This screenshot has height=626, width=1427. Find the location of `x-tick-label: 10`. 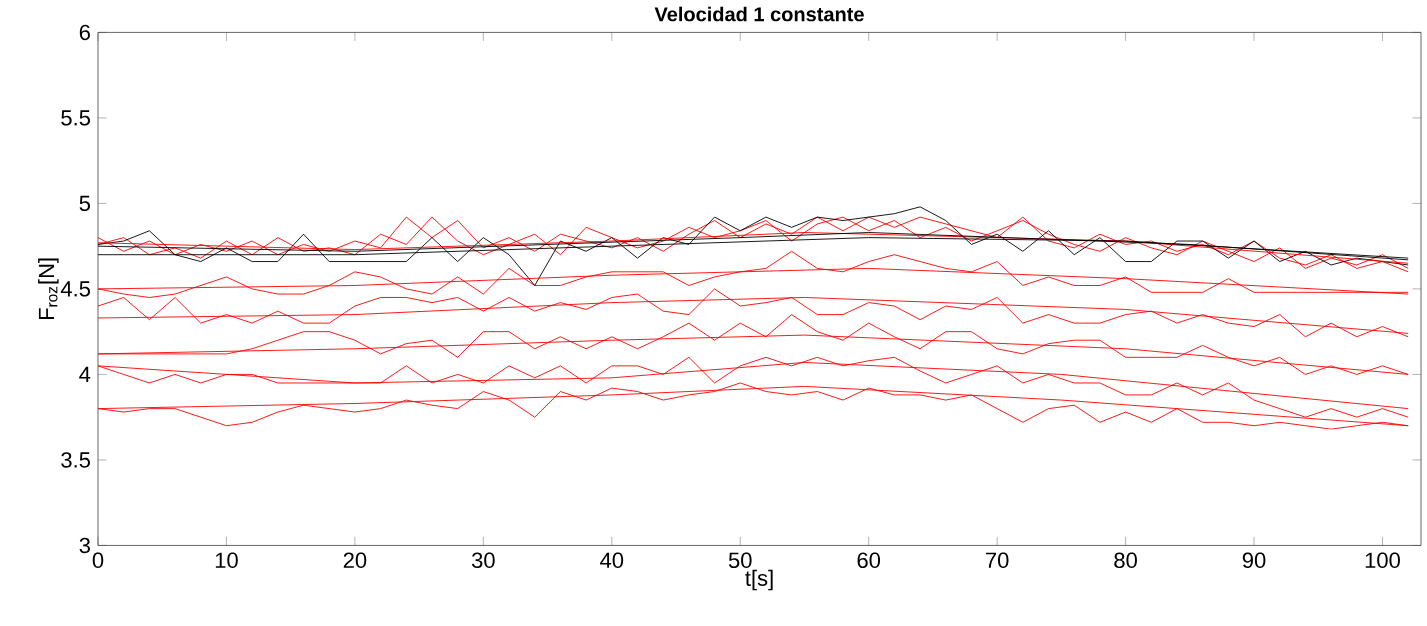

x-tick-label: 10 is located at coordinates (226, 560).